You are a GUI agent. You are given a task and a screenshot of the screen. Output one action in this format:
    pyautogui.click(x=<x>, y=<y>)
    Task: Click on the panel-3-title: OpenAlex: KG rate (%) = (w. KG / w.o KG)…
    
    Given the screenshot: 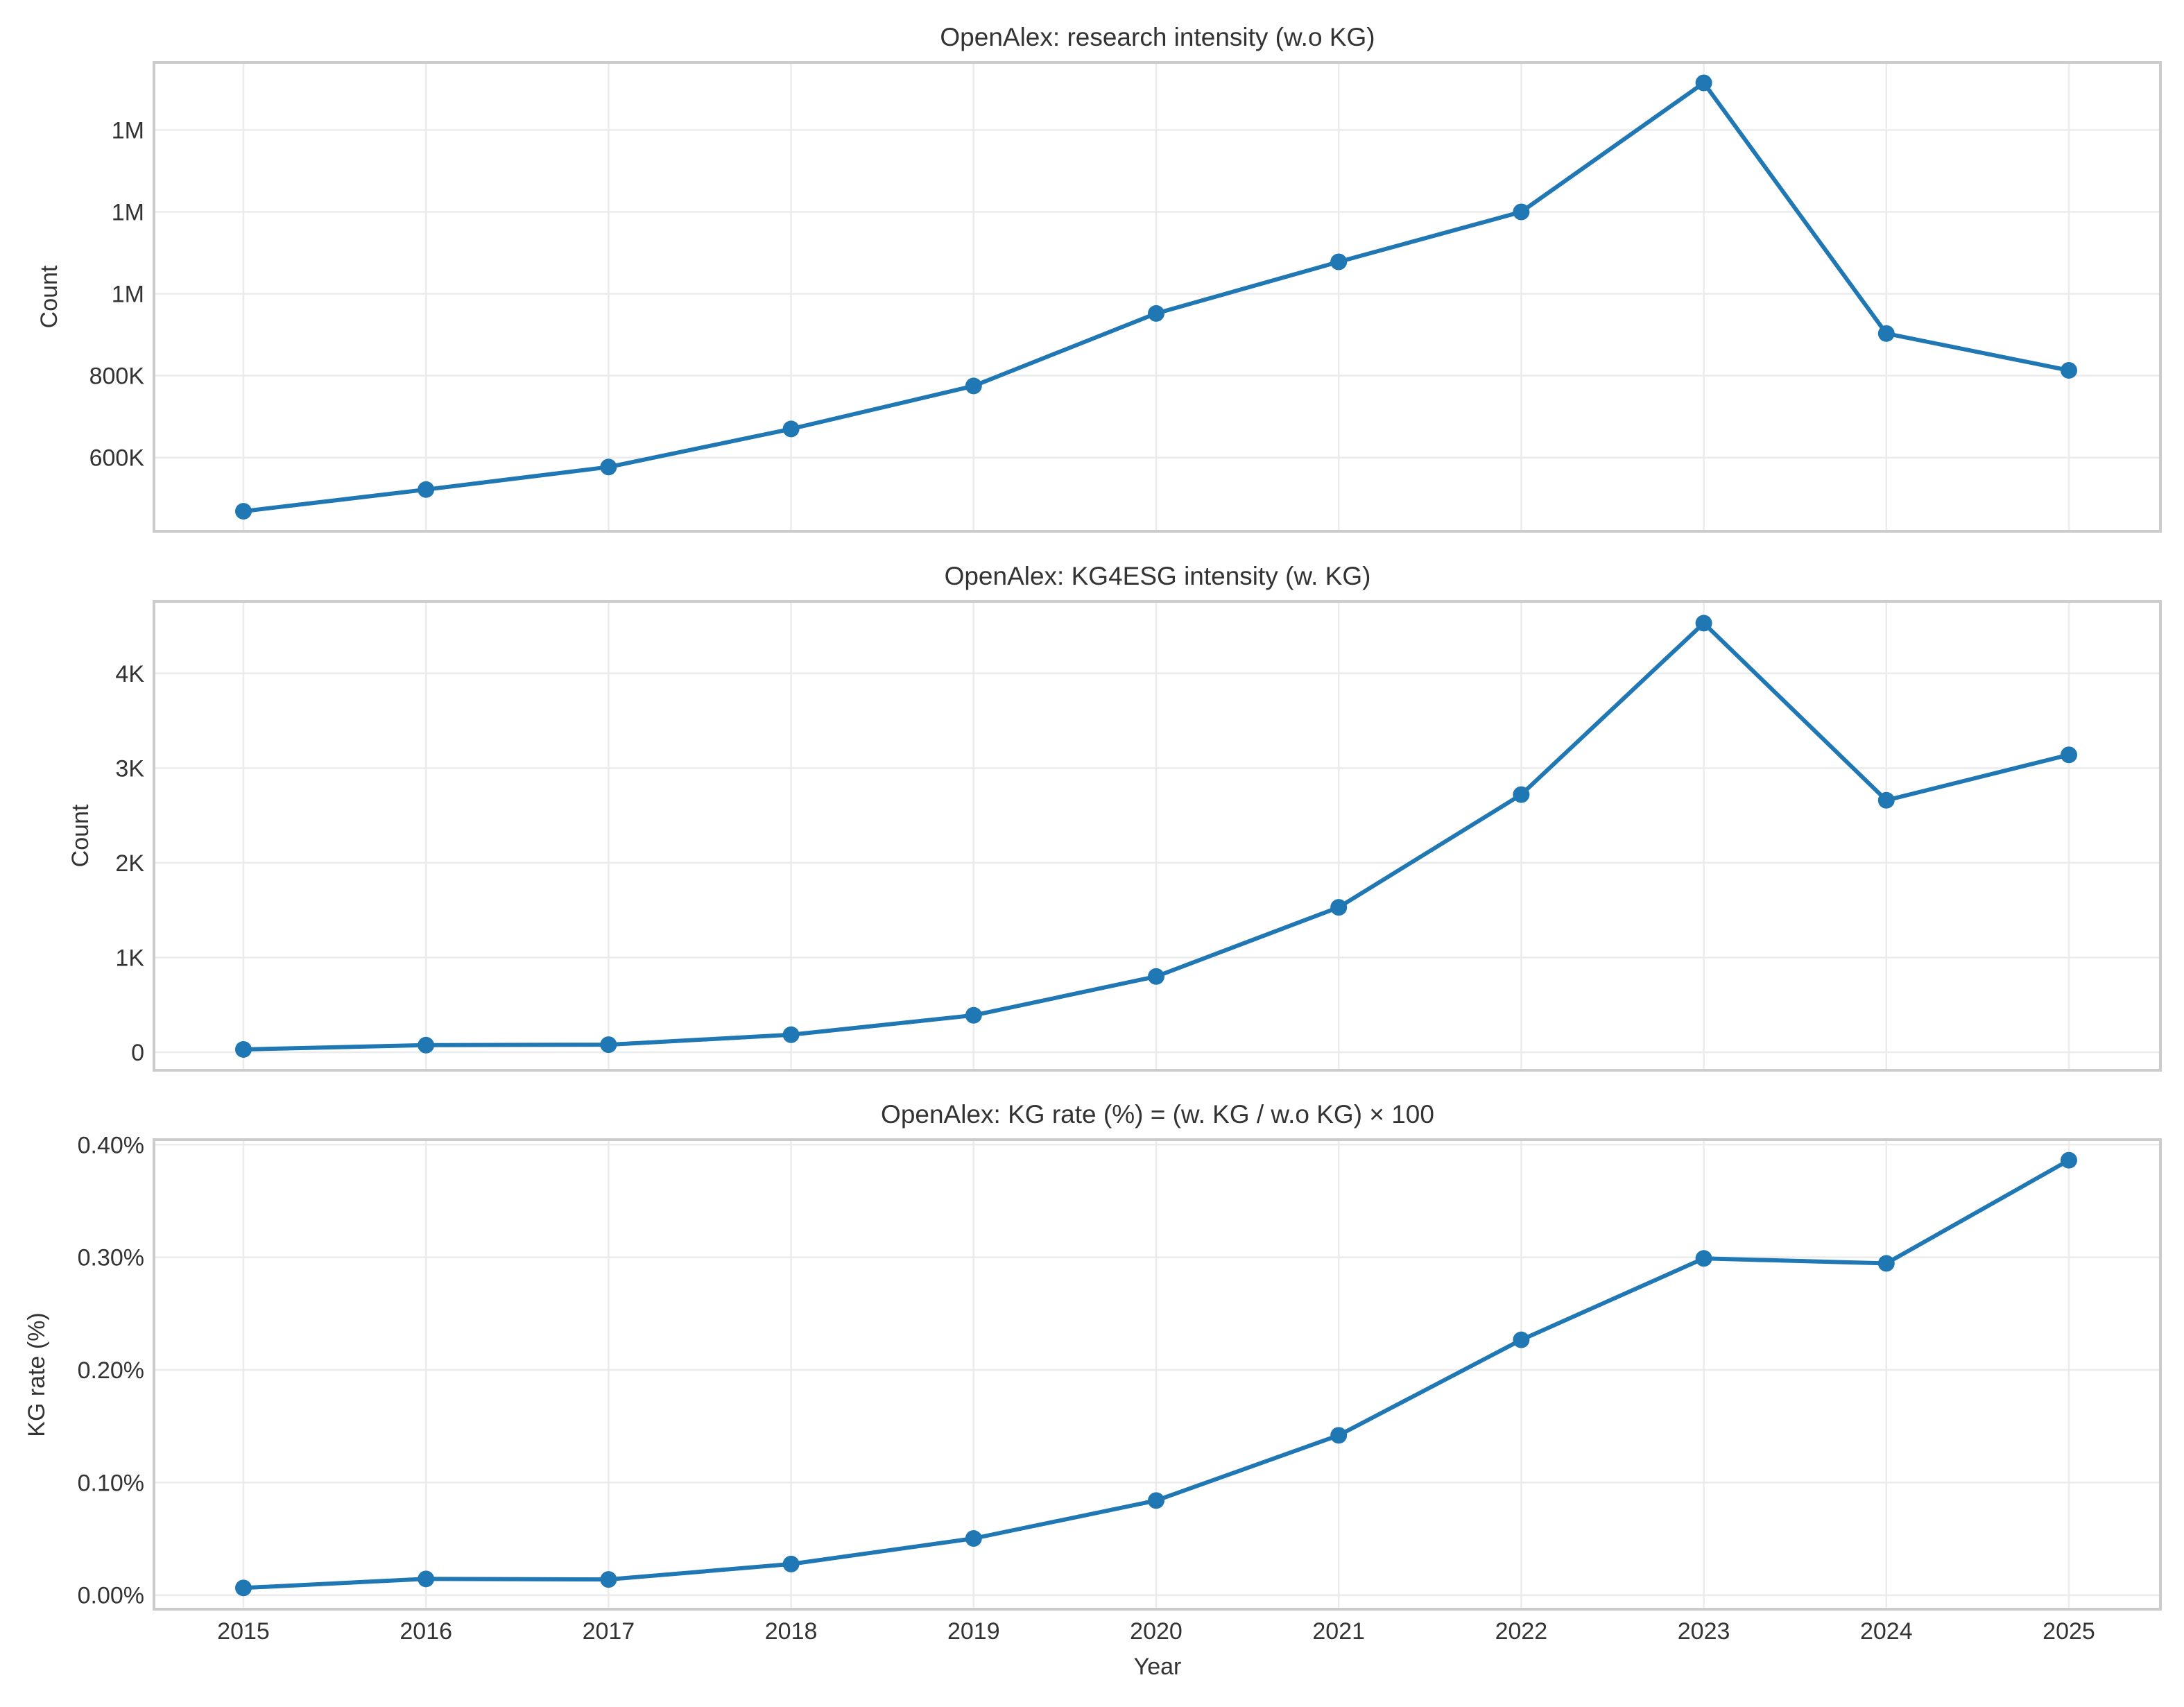 What is the action you would take?
    pyautogui.click(x=1157, y=1114)
    